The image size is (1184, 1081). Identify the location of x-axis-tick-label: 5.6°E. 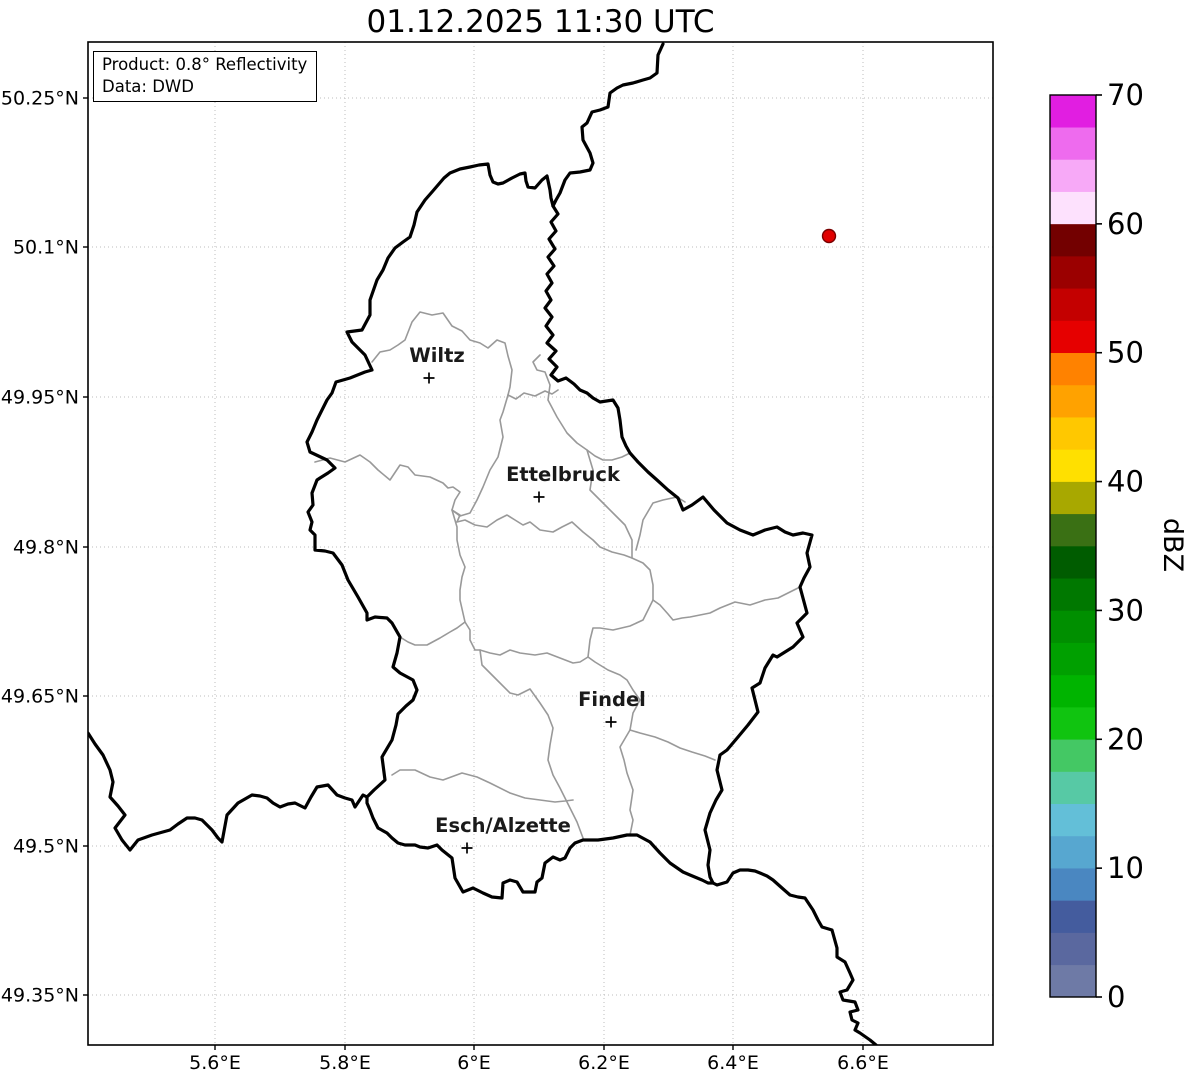
(215, 1063).